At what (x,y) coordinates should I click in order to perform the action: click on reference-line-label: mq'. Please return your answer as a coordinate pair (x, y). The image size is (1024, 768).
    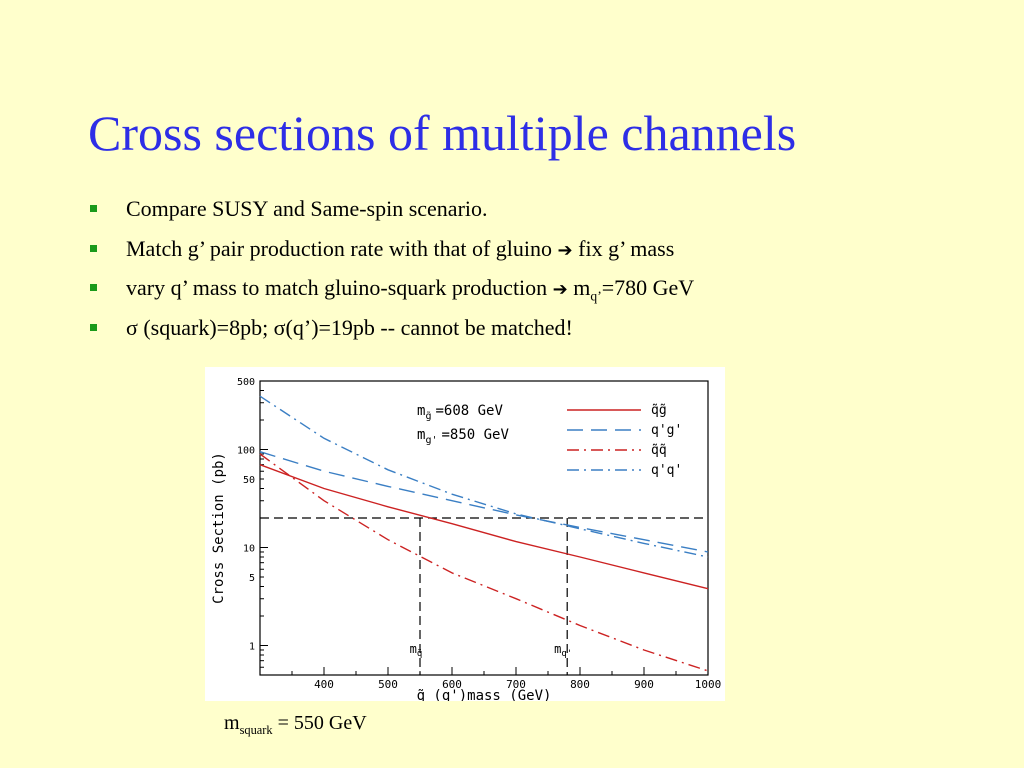
    Looking at the image, I should click on (563, 650).